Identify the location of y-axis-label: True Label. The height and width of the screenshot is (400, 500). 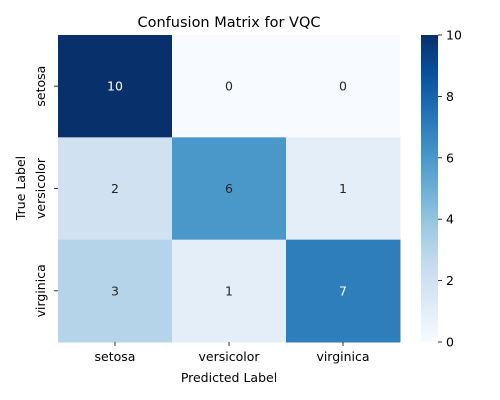
(20, 188).